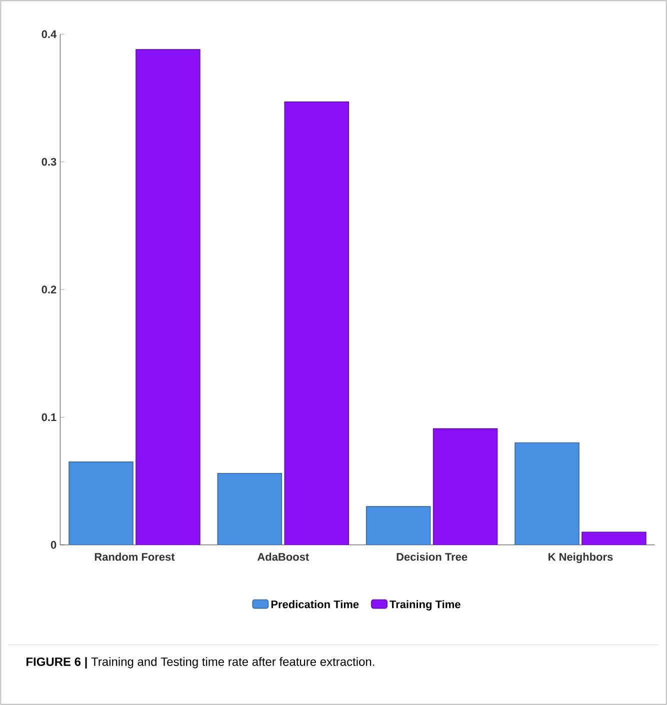 Image resolution: width=667 pixels, height=705 pixels. What do you see at coordinates (53, 545) in the screenshot?
I see `y-tick-label: 0` at bounding box center [53, 545].